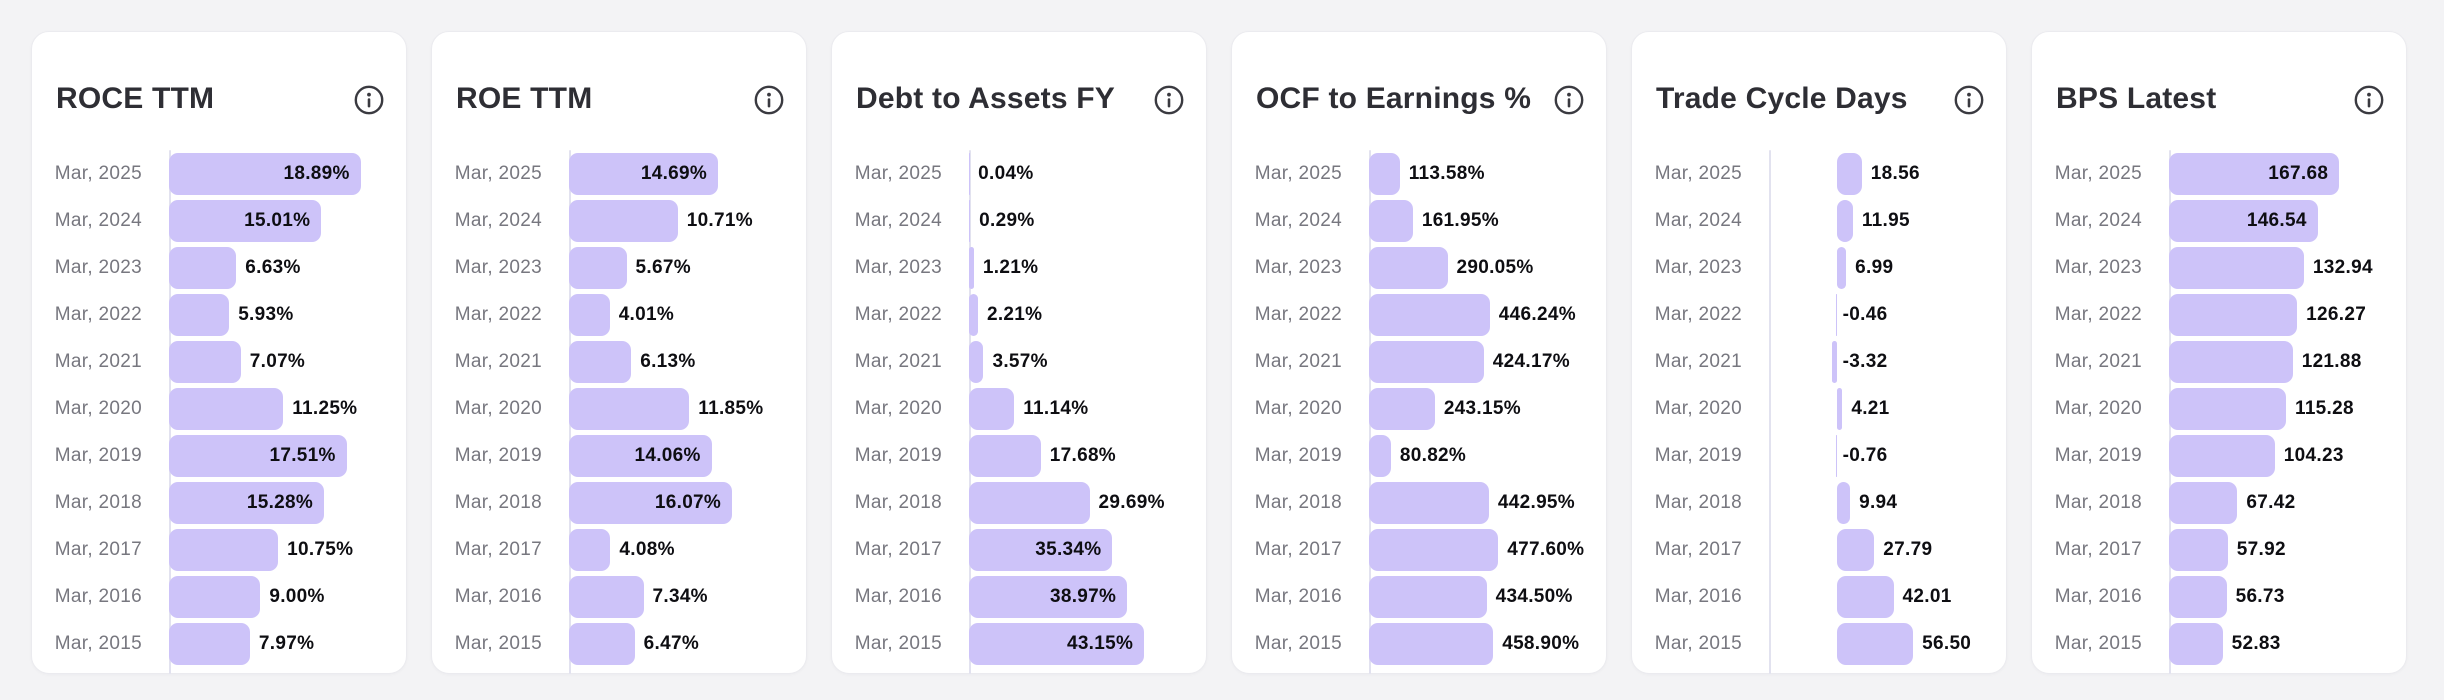 The image size is (2444, 700). I want to click on value-label: 5.67%, so click(663, 267).